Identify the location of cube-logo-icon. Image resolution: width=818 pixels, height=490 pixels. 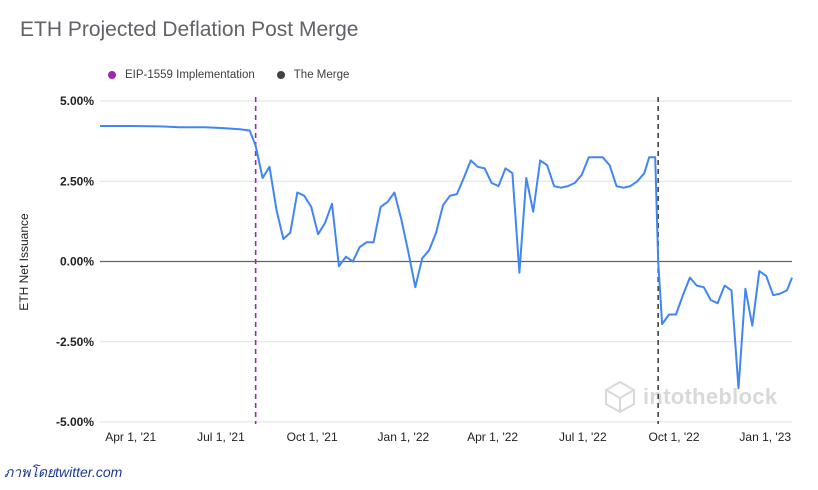
(620, 397).